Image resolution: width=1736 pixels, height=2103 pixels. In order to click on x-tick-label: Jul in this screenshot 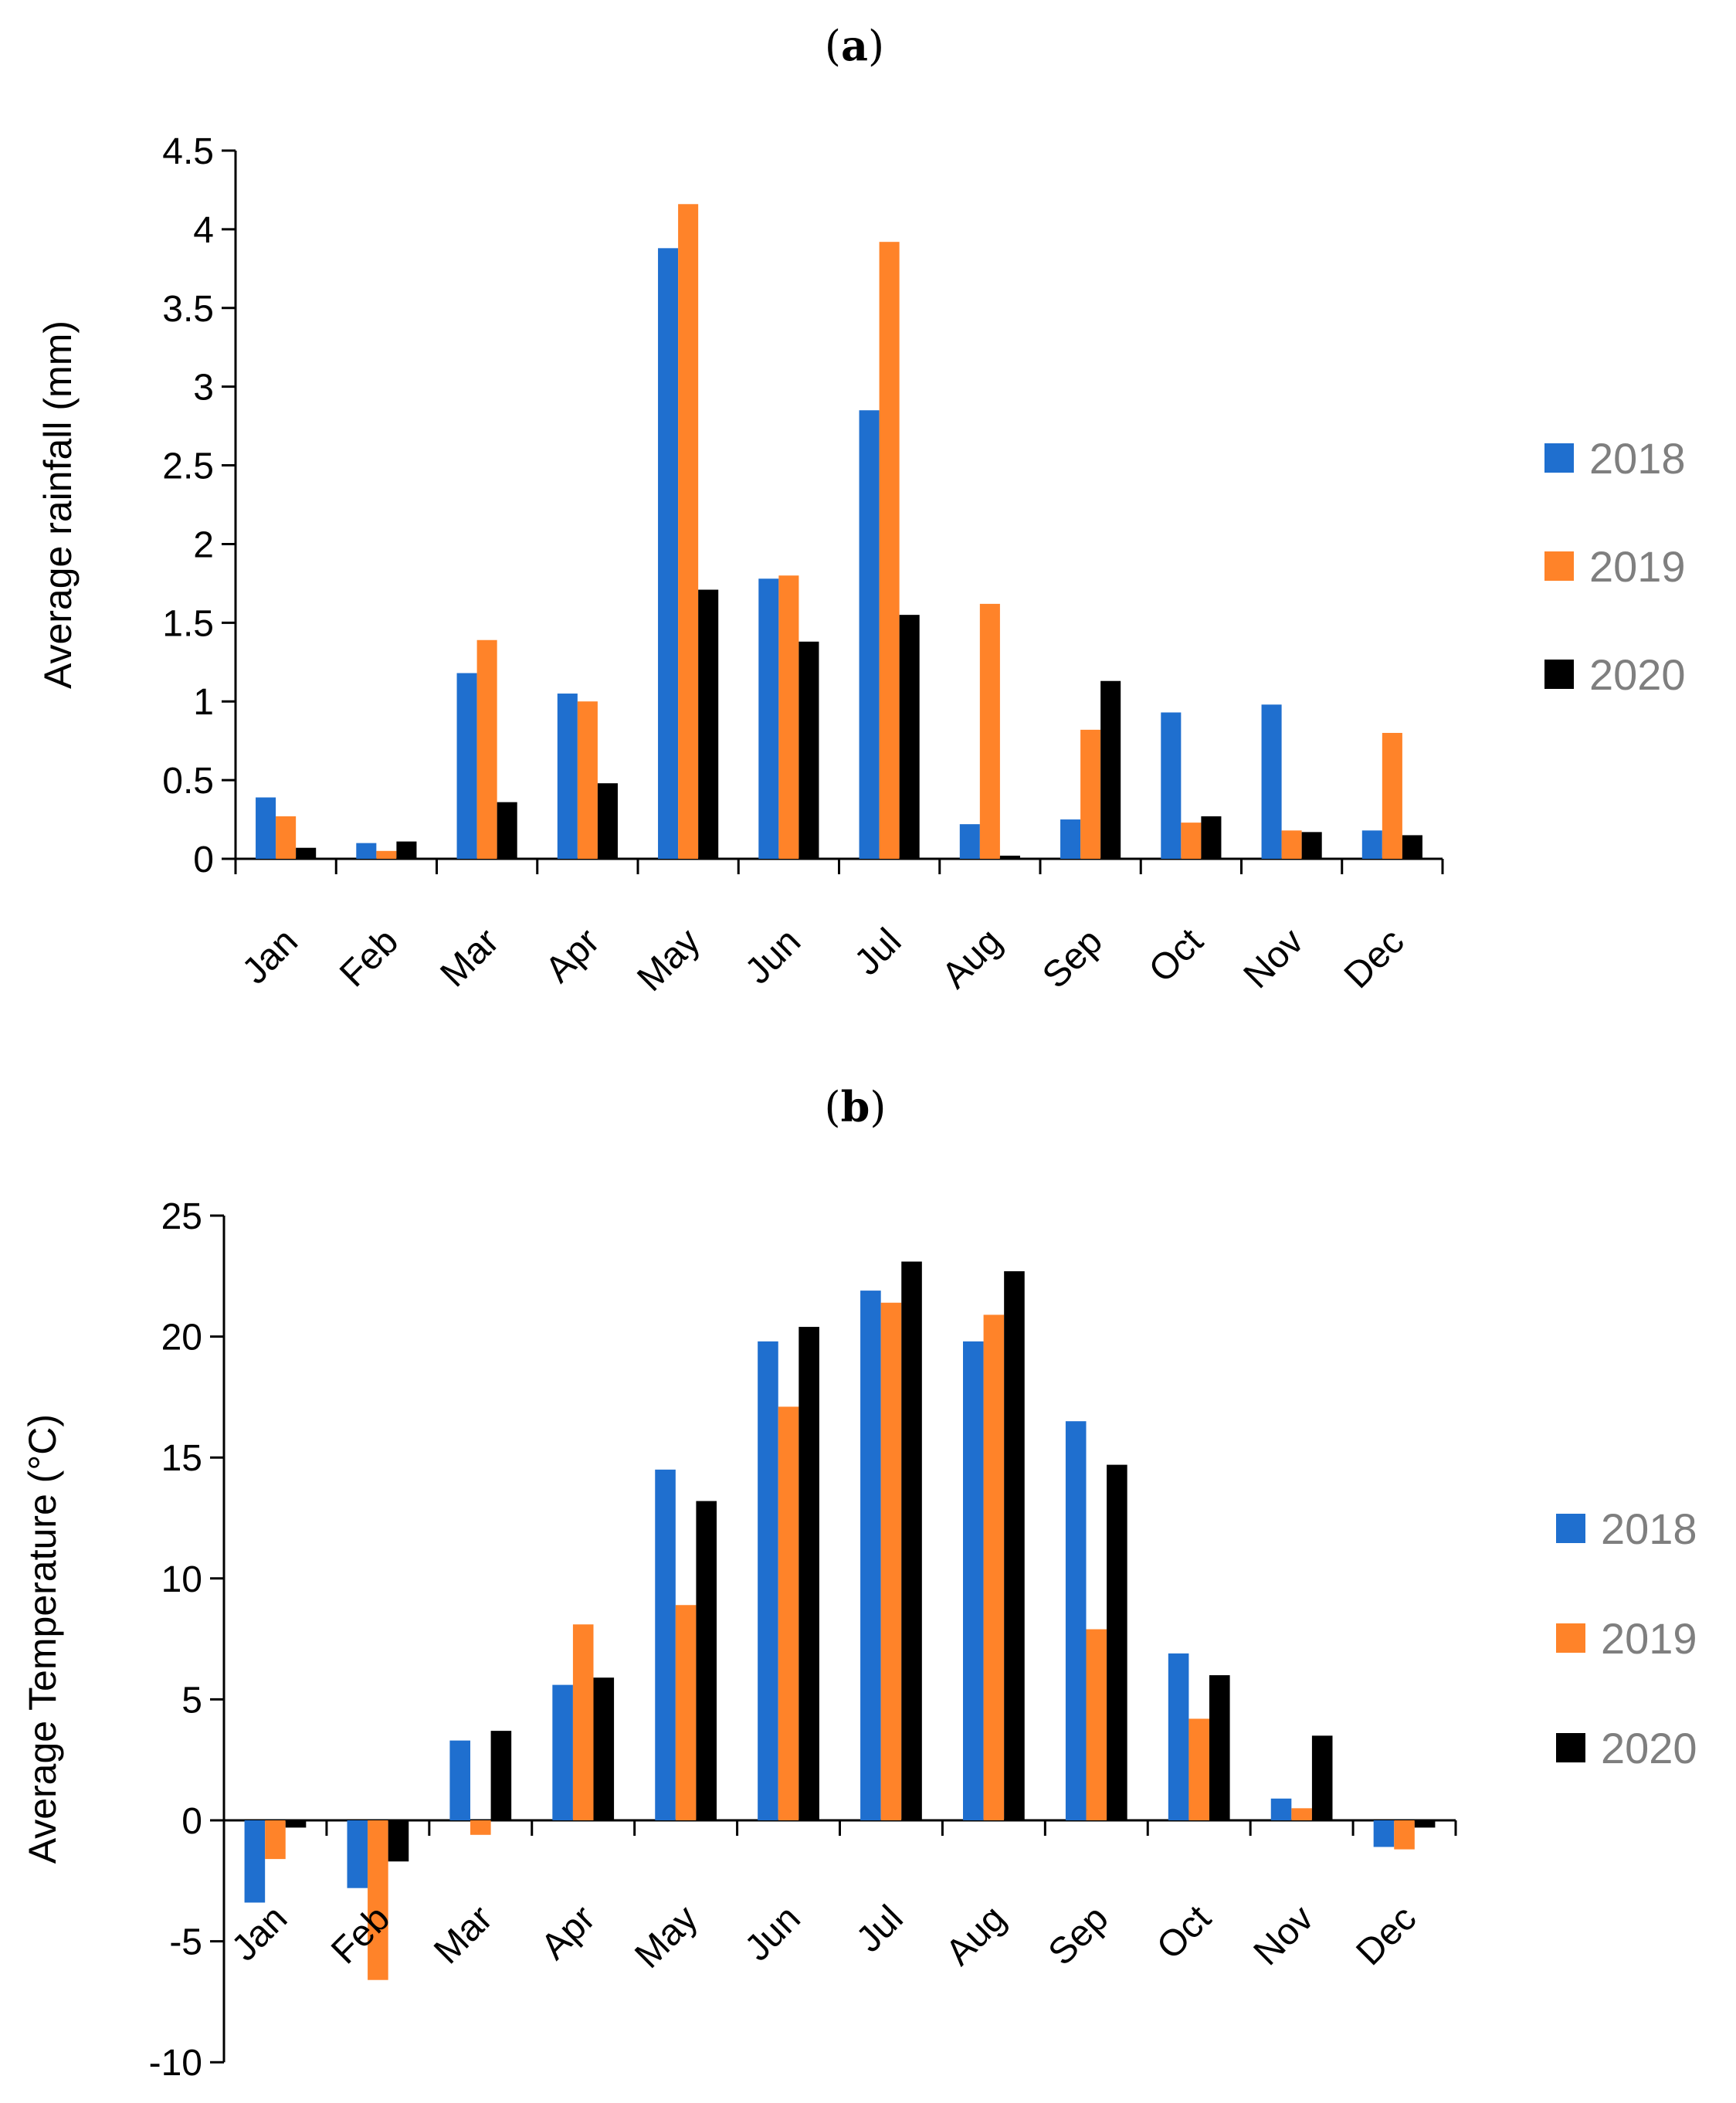, I will do `click(879, 952)`.